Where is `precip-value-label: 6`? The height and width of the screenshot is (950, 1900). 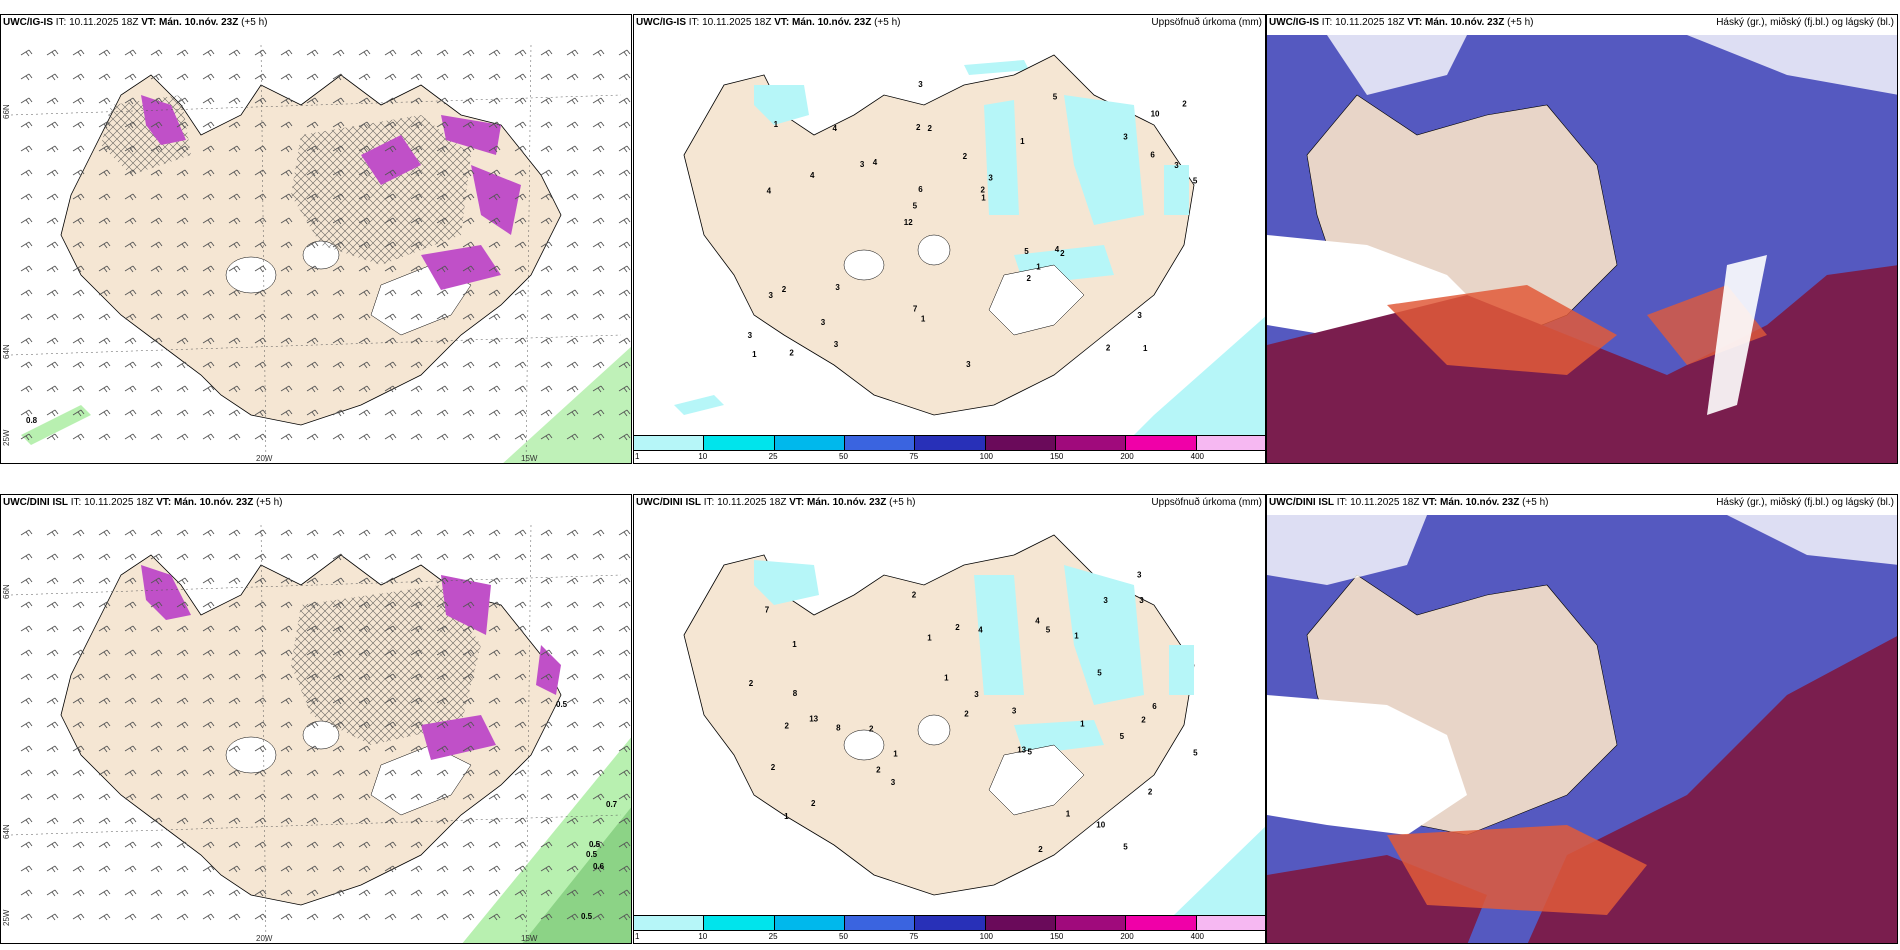
precip-value-label: 6 is located at coordinates (1154, 706).